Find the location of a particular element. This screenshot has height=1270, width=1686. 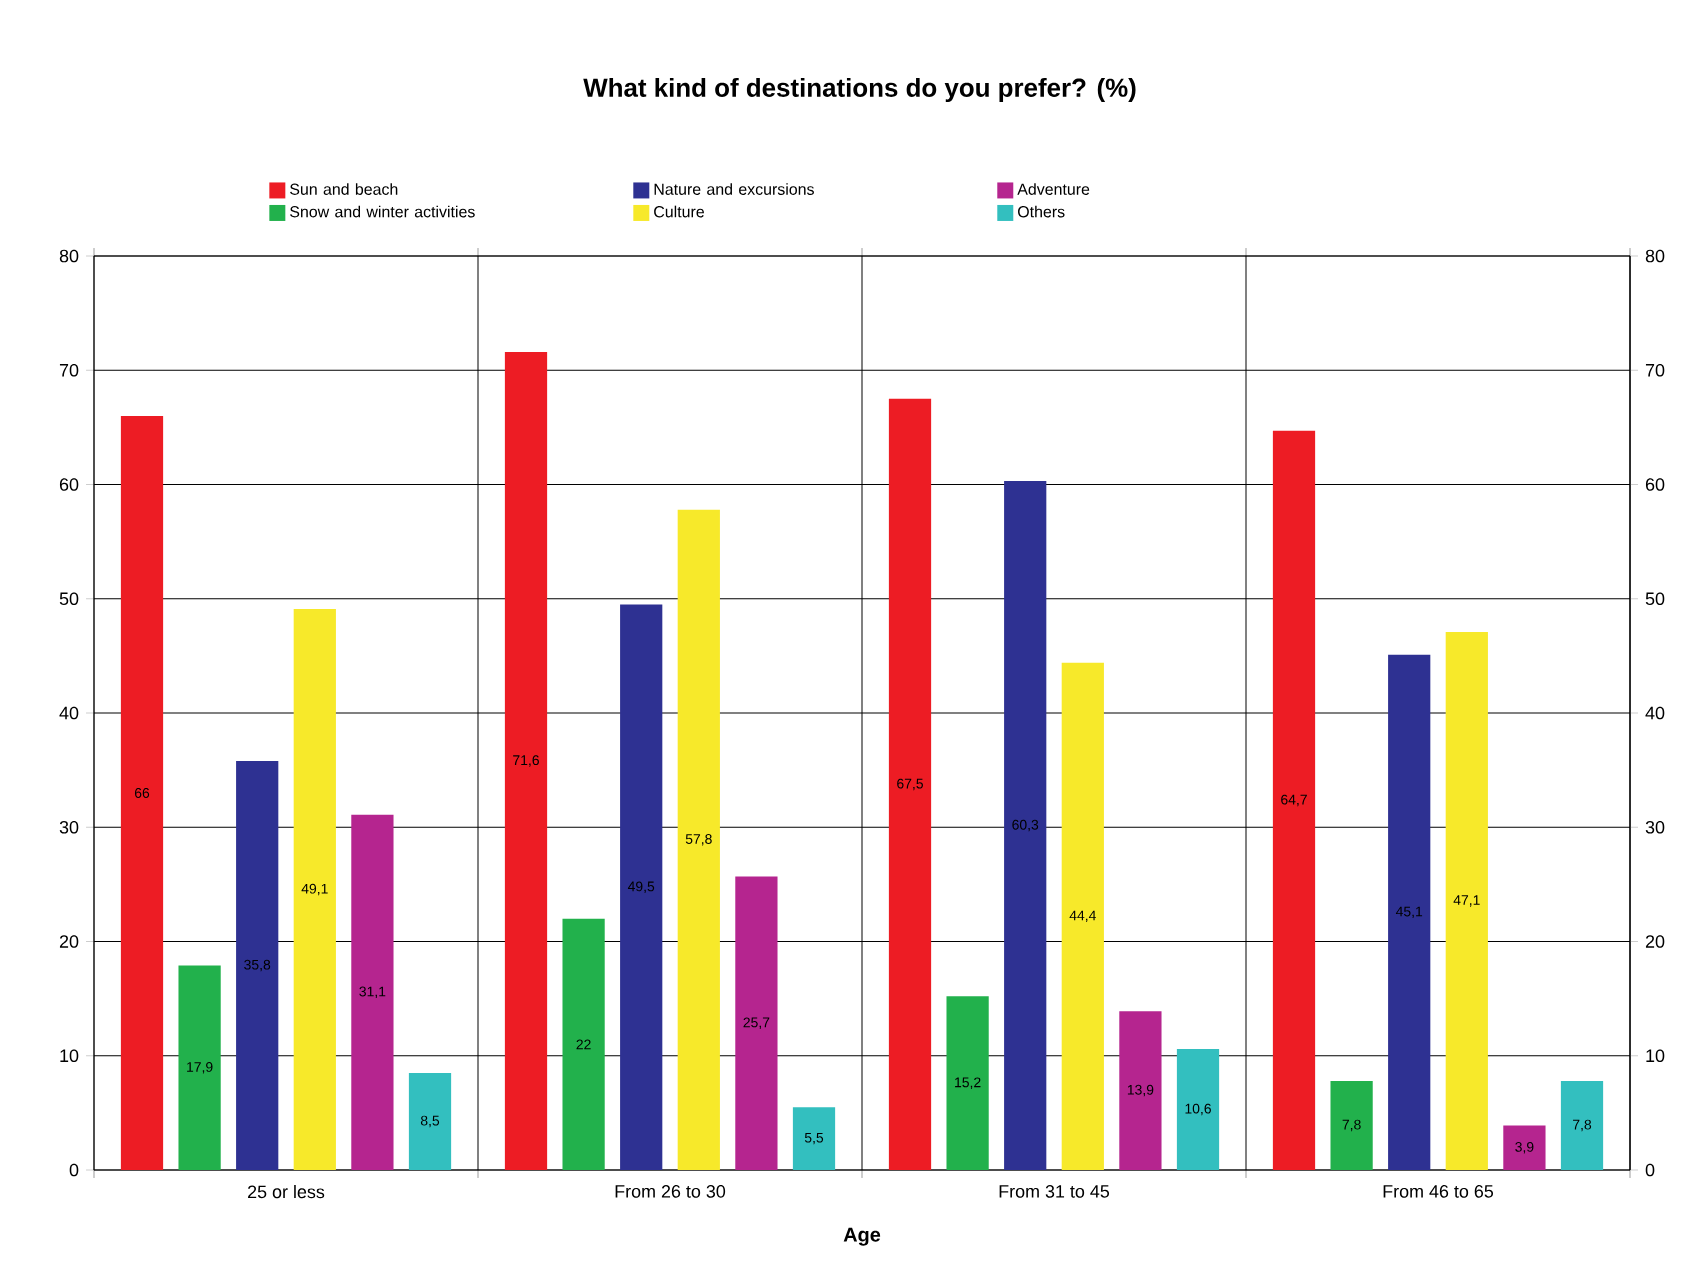

y2-tick-label: 40 is located at coordinates (69, 713).